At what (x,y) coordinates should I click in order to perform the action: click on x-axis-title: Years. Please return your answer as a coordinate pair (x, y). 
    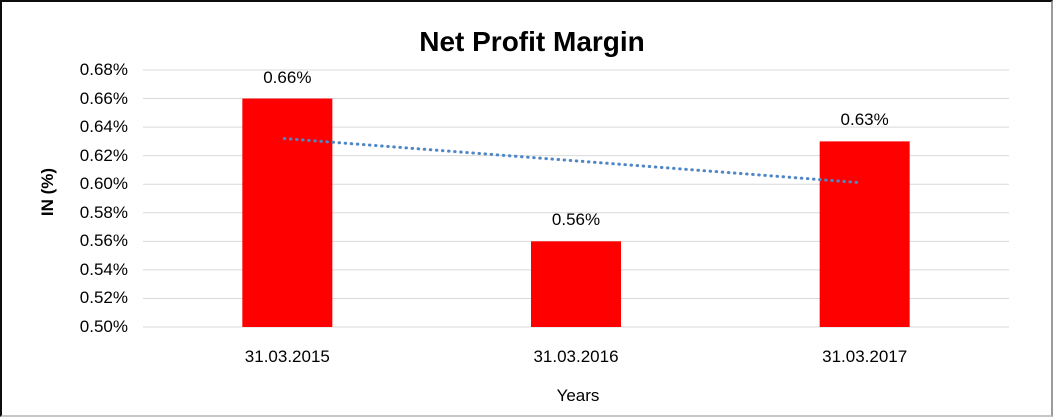
    Looking at the image, I should click on (578, 395).